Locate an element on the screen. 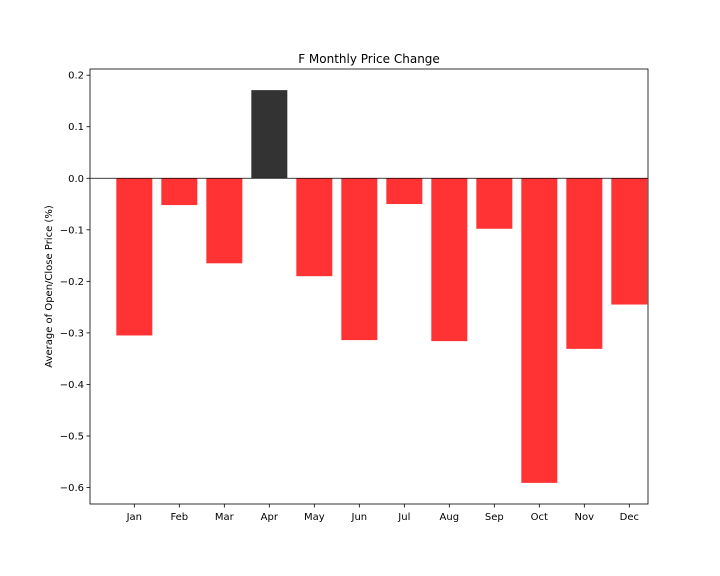  x-tick-label: Nov is located at coordinates (585, 517).